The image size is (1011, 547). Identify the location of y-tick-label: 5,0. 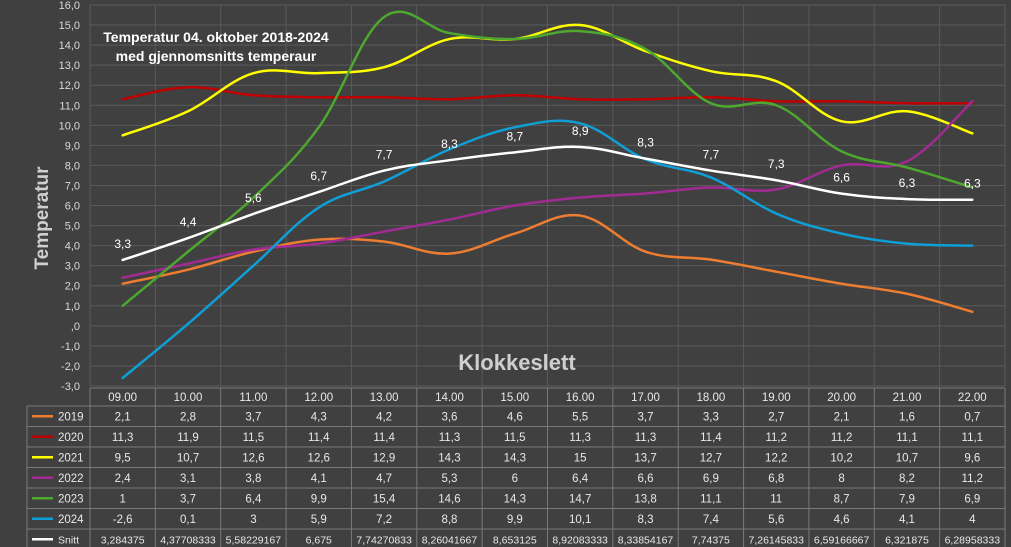
(72, 227).